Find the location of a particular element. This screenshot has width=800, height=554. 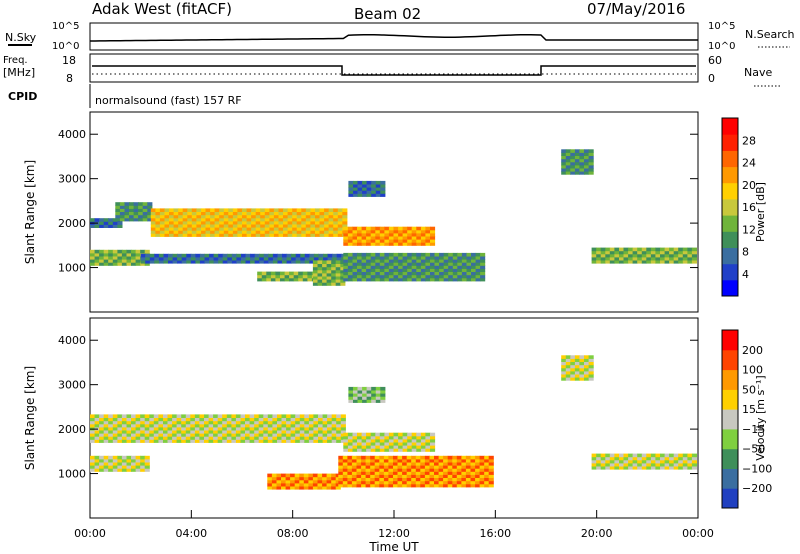

nave-tick-60: 60 is located at coordinates (715, 60).